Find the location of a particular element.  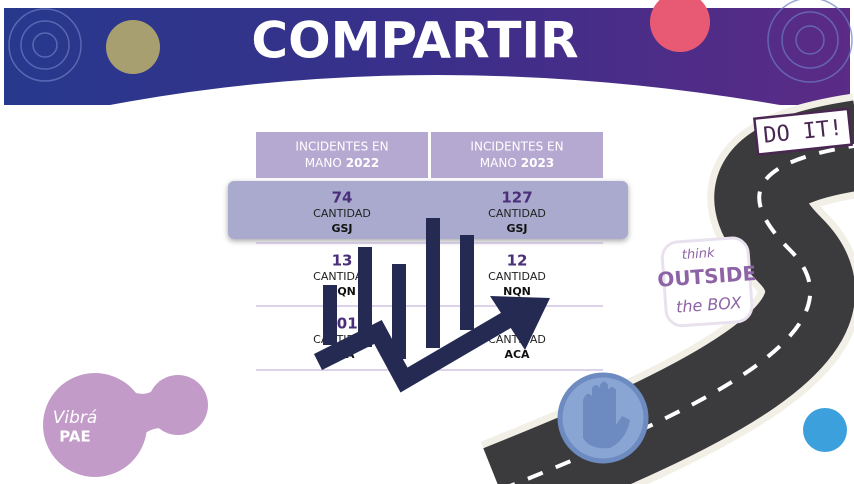

cell-value: 127 is located at coordinates (516, 198).